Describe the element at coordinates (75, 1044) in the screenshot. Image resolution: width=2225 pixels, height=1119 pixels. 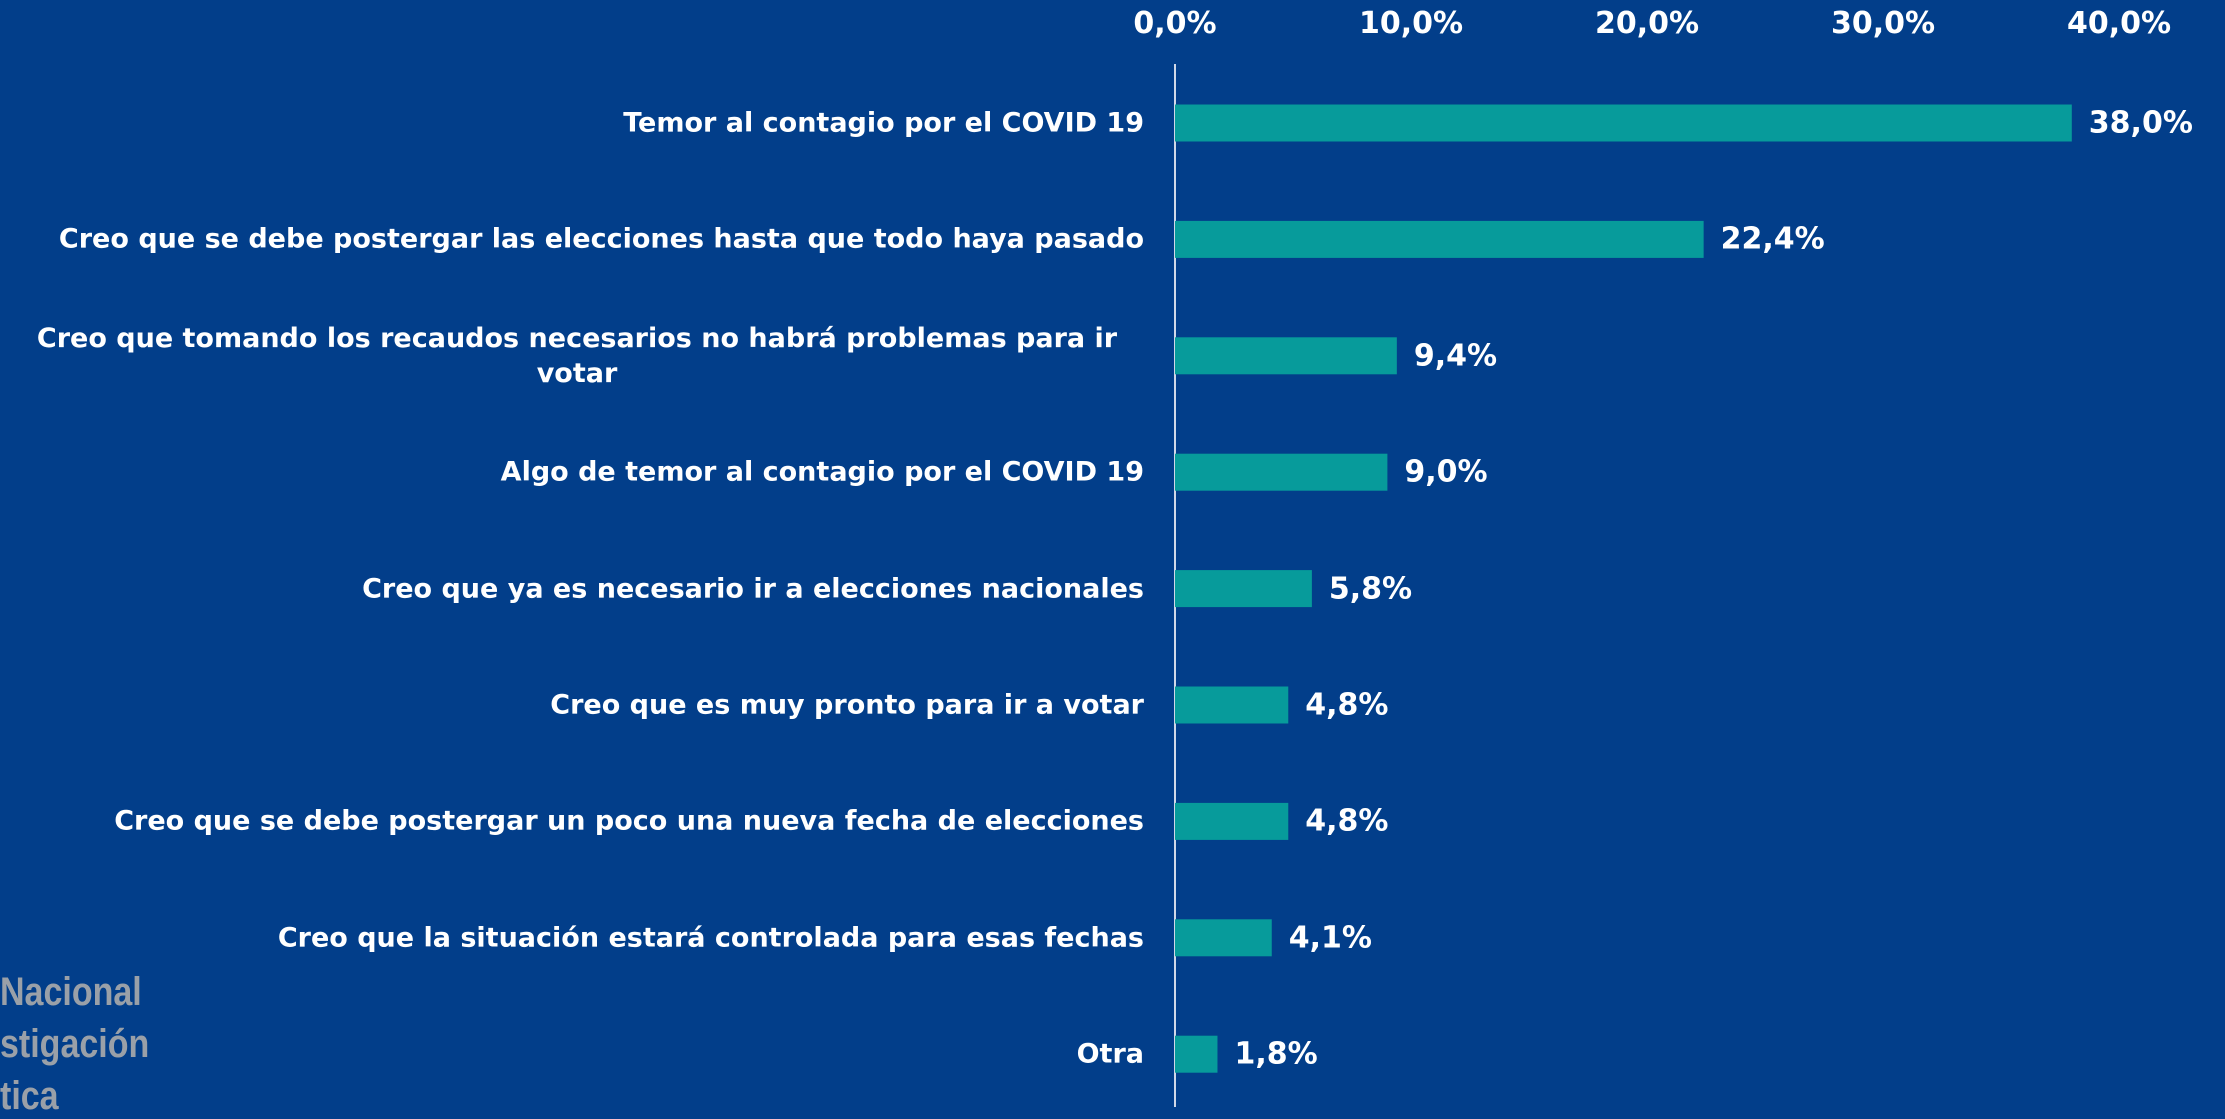
I see `watermark: stigación` at that location.